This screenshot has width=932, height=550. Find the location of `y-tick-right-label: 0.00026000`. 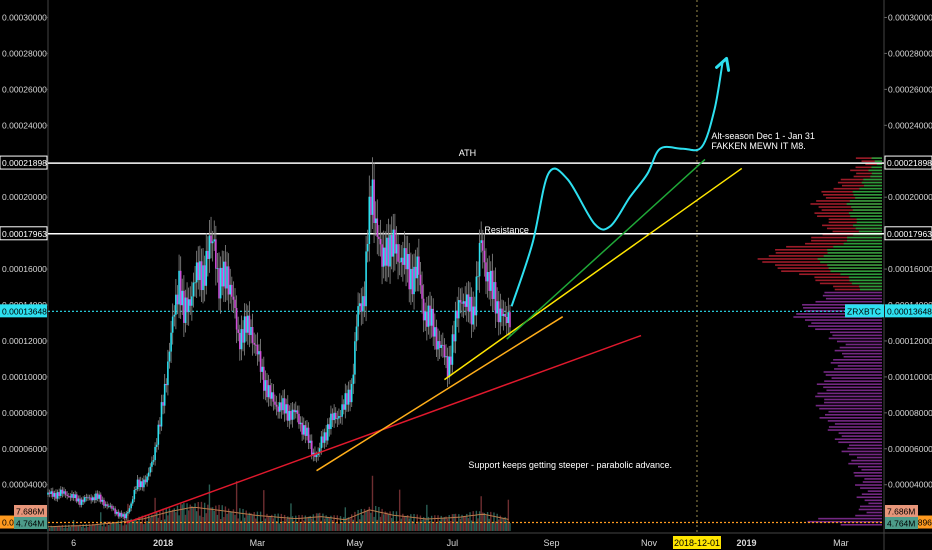

y-tick-right-label: 0.00026000 is located at coordinates (910, 89).